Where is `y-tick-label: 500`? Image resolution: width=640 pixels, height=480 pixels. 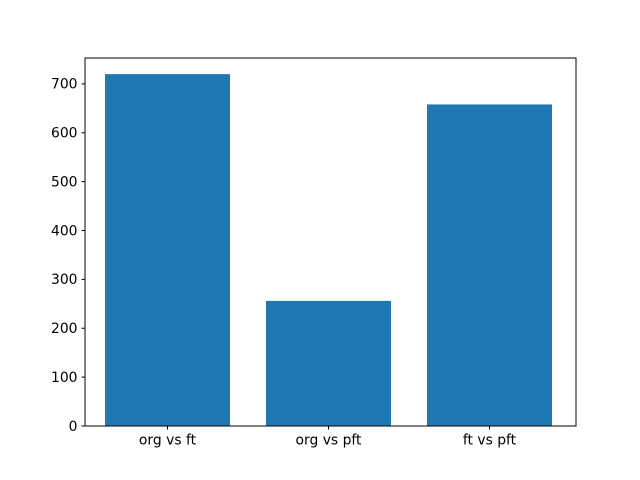 y-tick-label: 500 is located at coordinates (64, 182).